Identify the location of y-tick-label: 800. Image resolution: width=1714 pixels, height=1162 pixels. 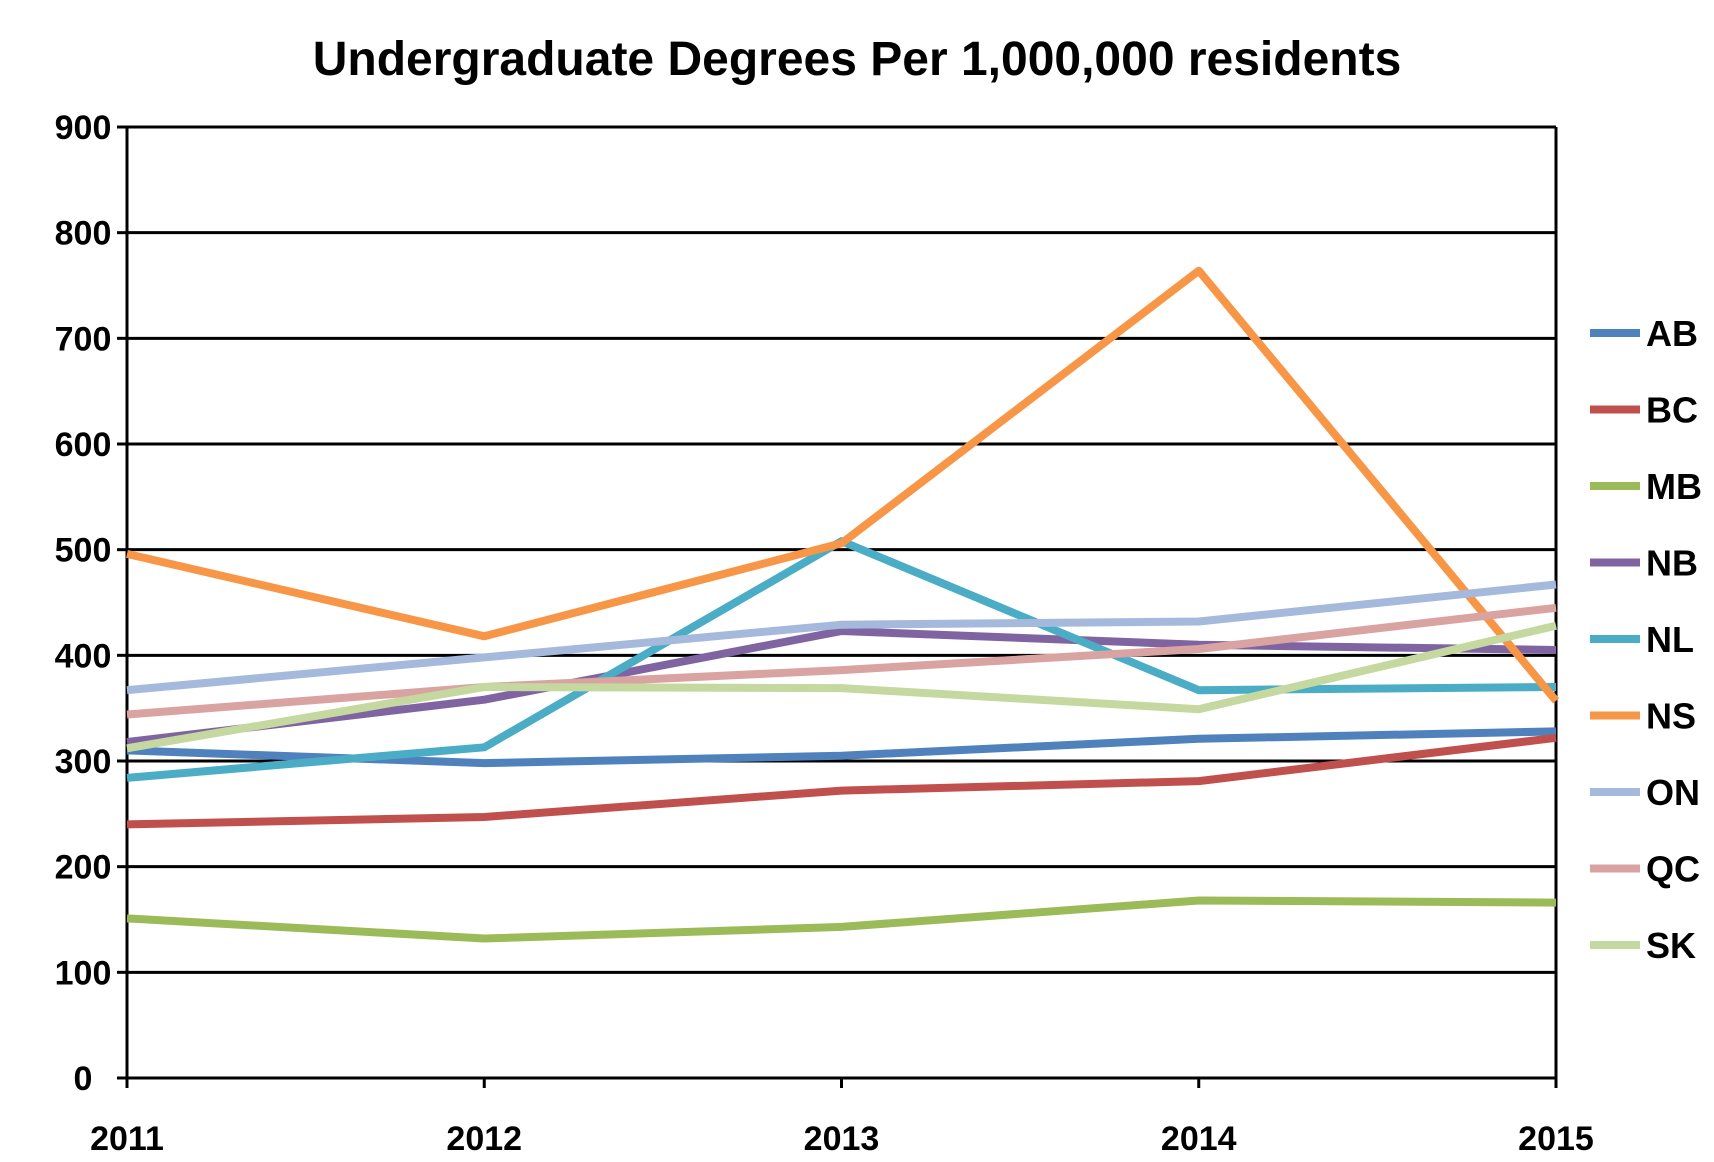
(83, 234).